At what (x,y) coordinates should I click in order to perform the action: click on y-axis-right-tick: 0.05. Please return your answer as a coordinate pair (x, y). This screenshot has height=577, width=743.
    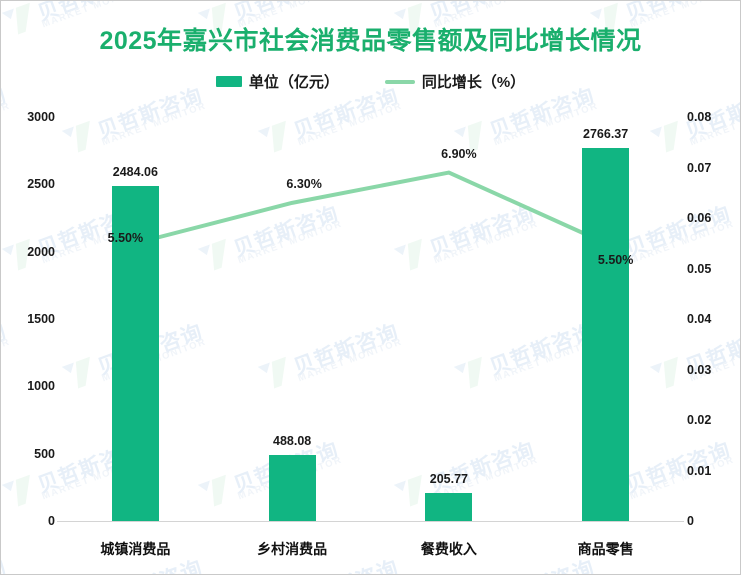
    Looking at the image, I should click on (699, 268).